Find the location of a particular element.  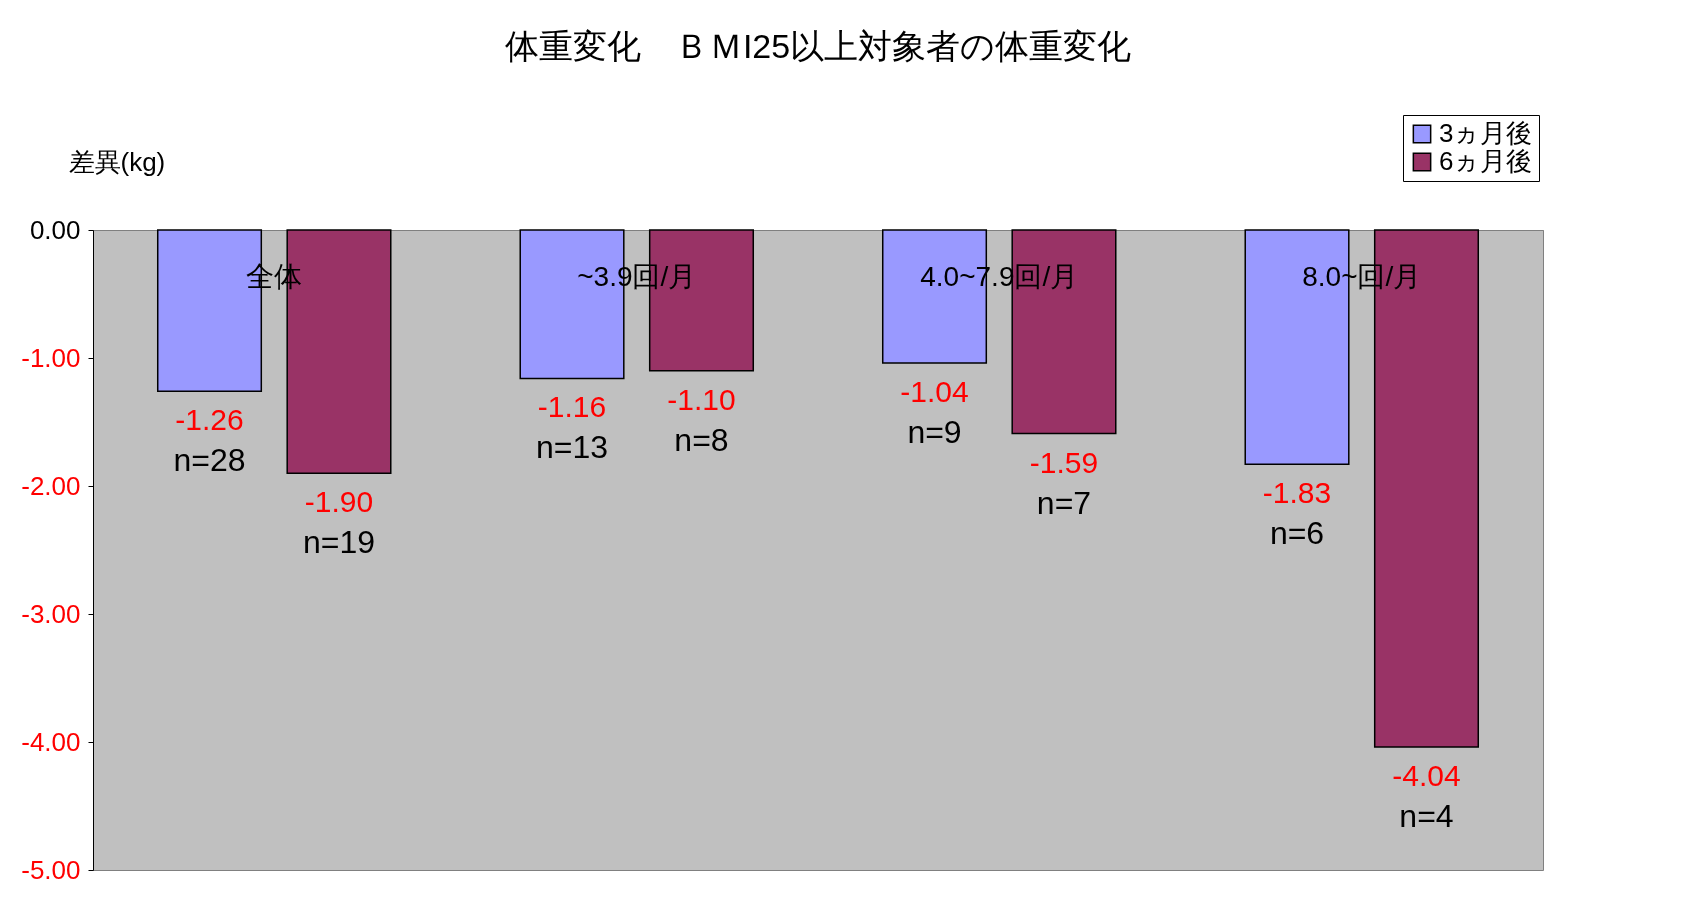

annotation: n=19 is located at coordinates (339, 542).